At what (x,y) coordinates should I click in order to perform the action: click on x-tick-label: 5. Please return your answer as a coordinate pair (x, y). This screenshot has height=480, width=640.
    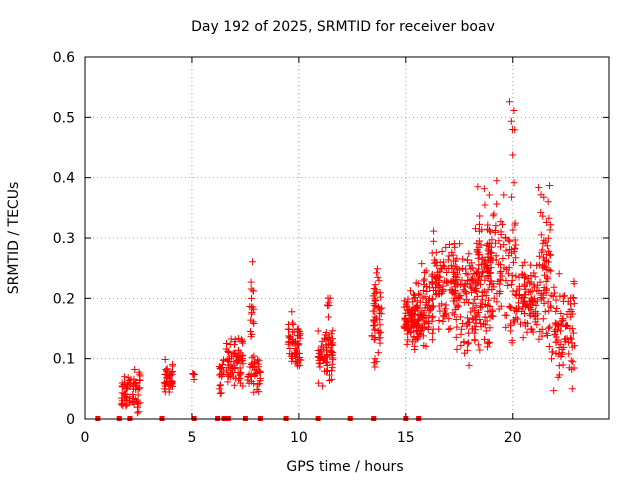
    Looking at the image, I should click on (191, 438).